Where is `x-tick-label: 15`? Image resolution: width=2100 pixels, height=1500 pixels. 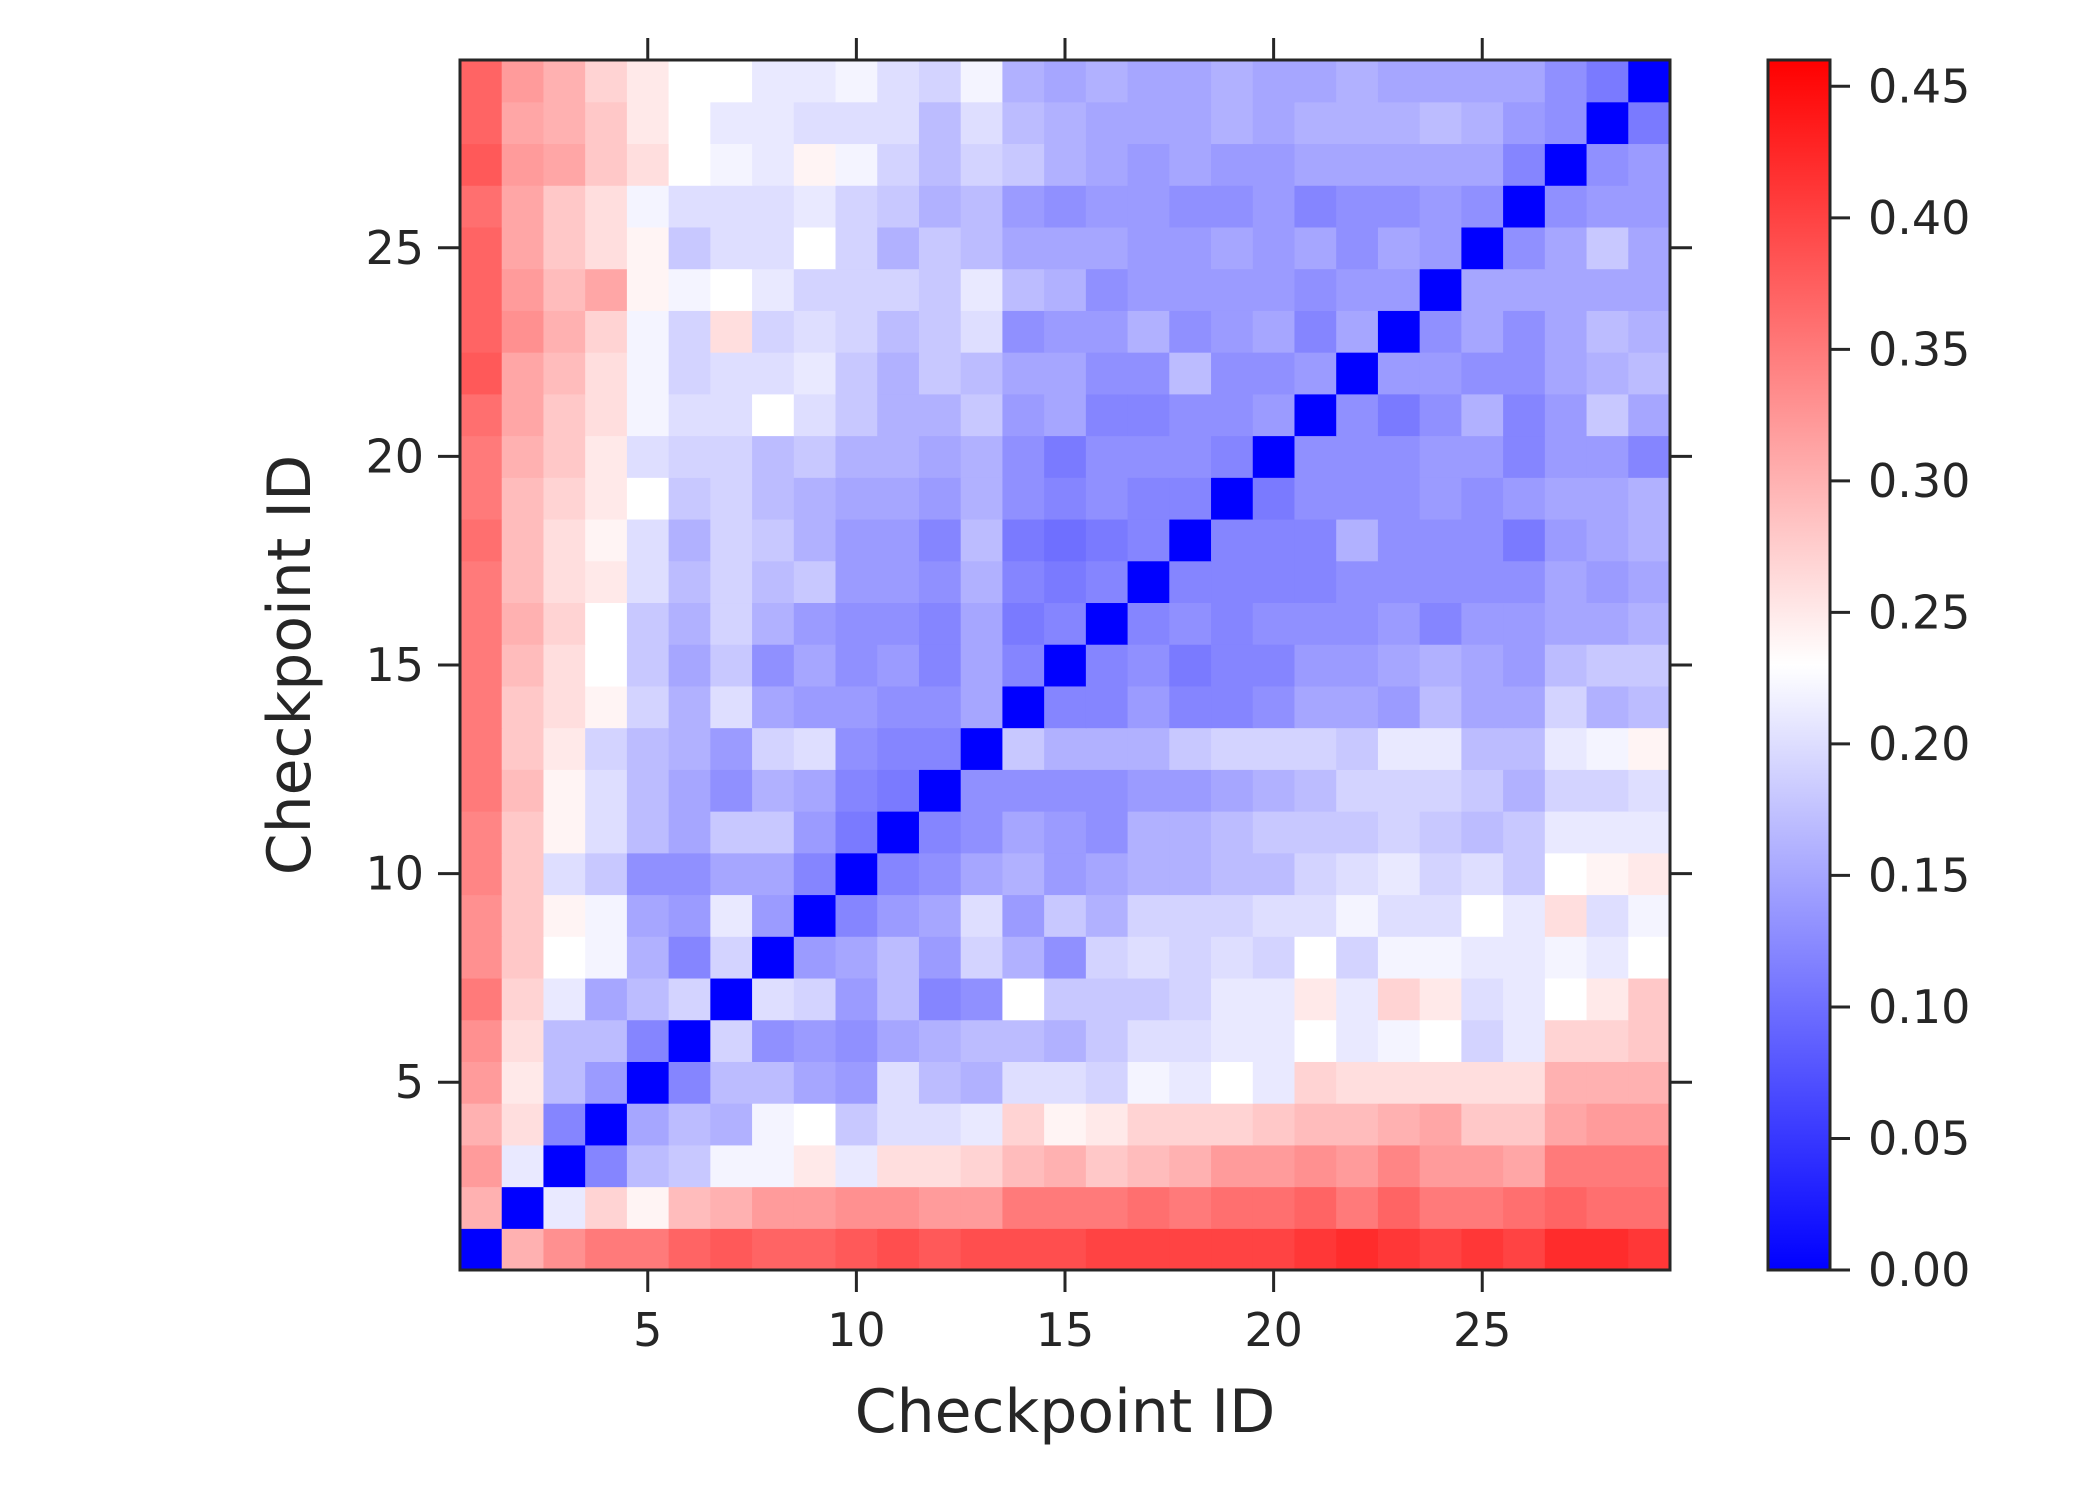
x-tick-label: 15 is located at coordinates (1065, 1330).